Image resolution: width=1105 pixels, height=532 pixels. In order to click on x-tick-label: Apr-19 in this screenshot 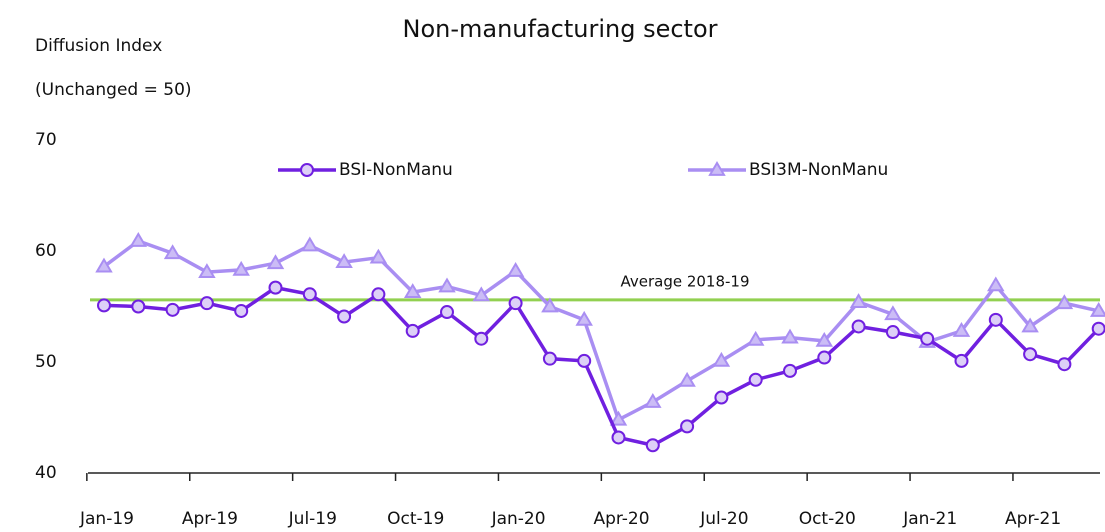, I will do `click(210, 519)`.